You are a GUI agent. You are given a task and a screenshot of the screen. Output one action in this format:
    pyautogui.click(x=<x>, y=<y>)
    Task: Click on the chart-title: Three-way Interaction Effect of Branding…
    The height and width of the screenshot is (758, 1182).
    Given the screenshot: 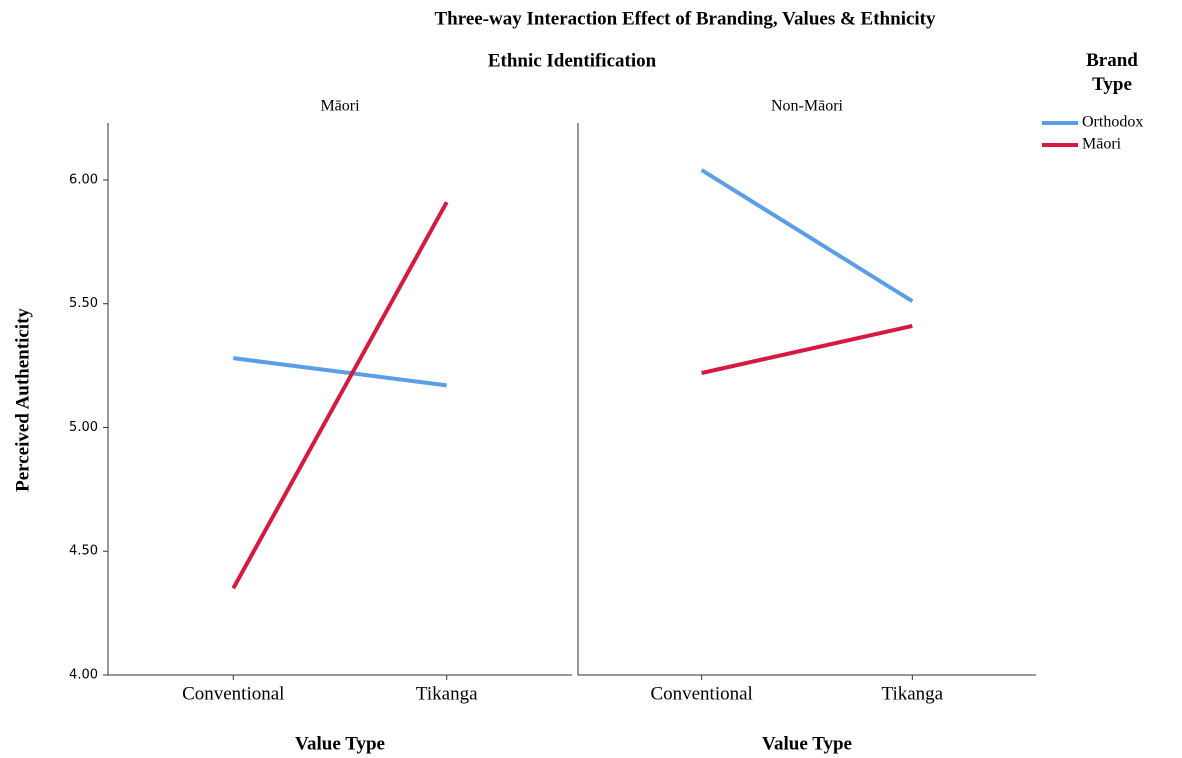 What is the action you would take?
    pyautogui.click(x=685, y=18)
    